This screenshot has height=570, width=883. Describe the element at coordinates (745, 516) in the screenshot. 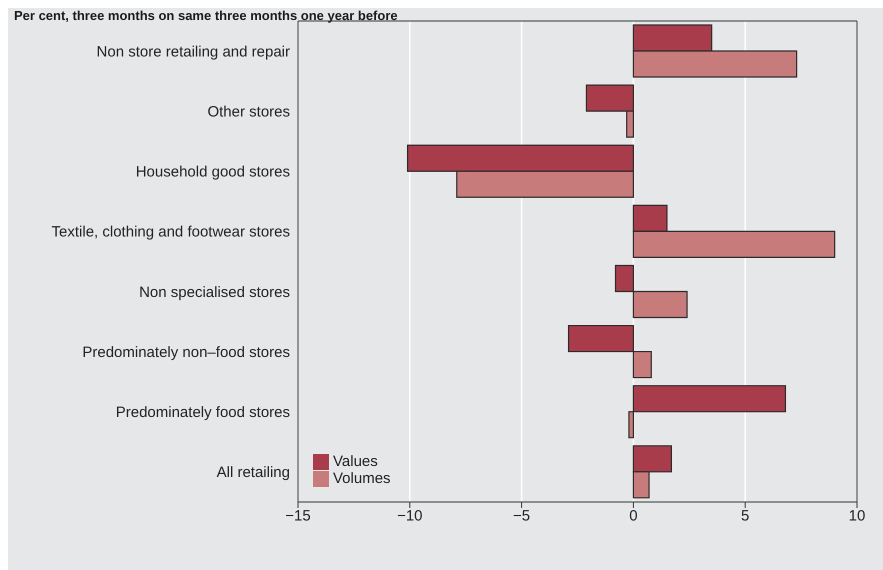

I see `x-tick-label: 5` at that location.